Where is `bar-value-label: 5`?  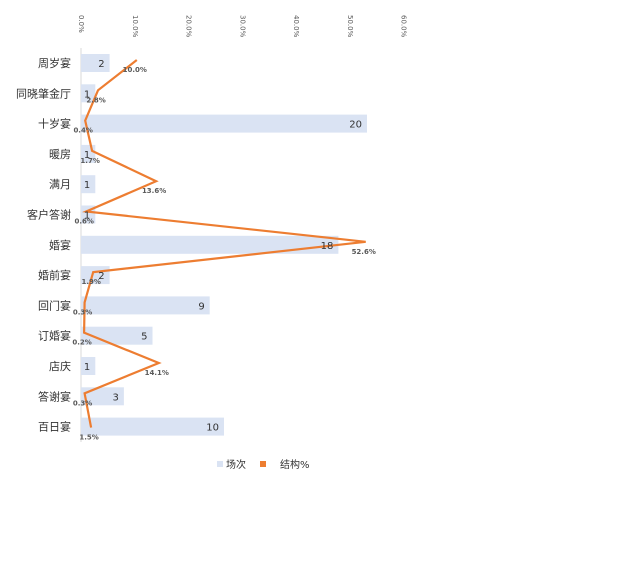 bar-value-label: 5 is located at coordinates (144, 337).